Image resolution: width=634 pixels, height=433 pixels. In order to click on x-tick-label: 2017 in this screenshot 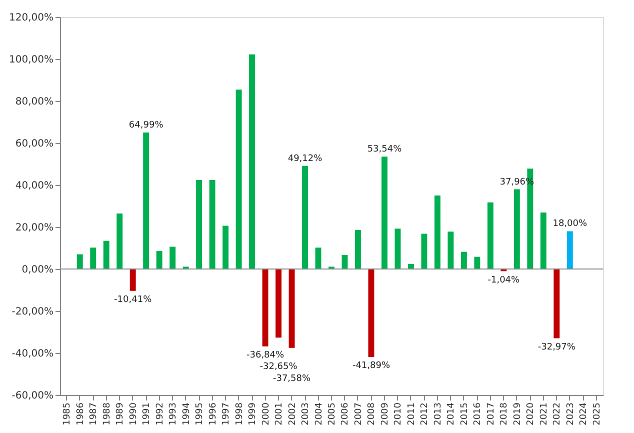, I will do `click(491, 414)`.